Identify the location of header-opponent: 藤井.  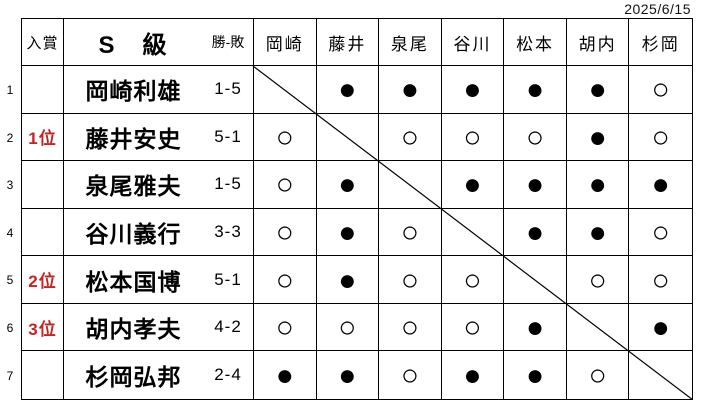
(348, 42).